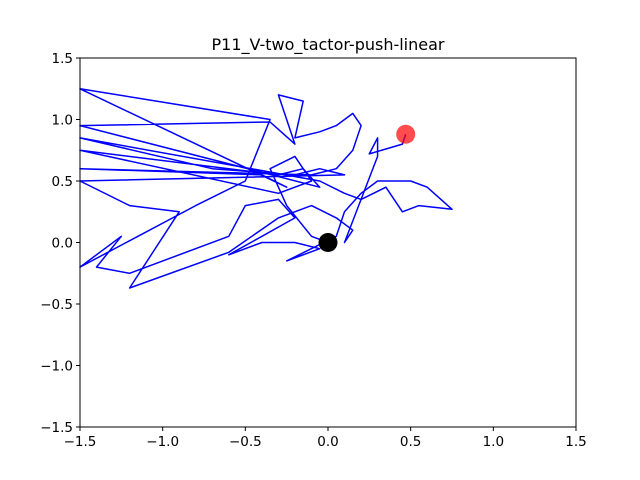 Image resolution: width=640 pixels, height=480 pixels. What do you see at coordinates (62, 244) in the screenshot?
I see `y-tick-label: 0.0` at bounding box center [62, 244].